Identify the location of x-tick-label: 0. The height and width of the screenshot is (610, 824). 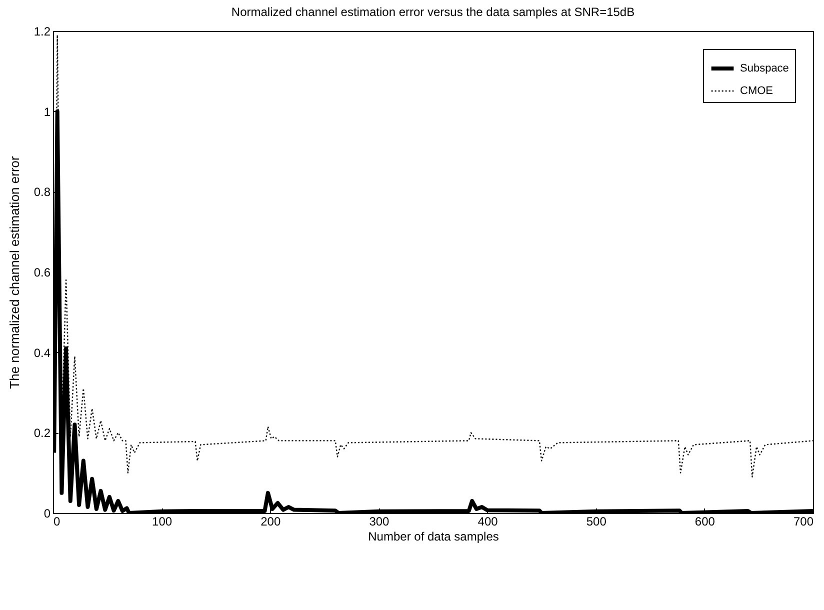
(57, 521).